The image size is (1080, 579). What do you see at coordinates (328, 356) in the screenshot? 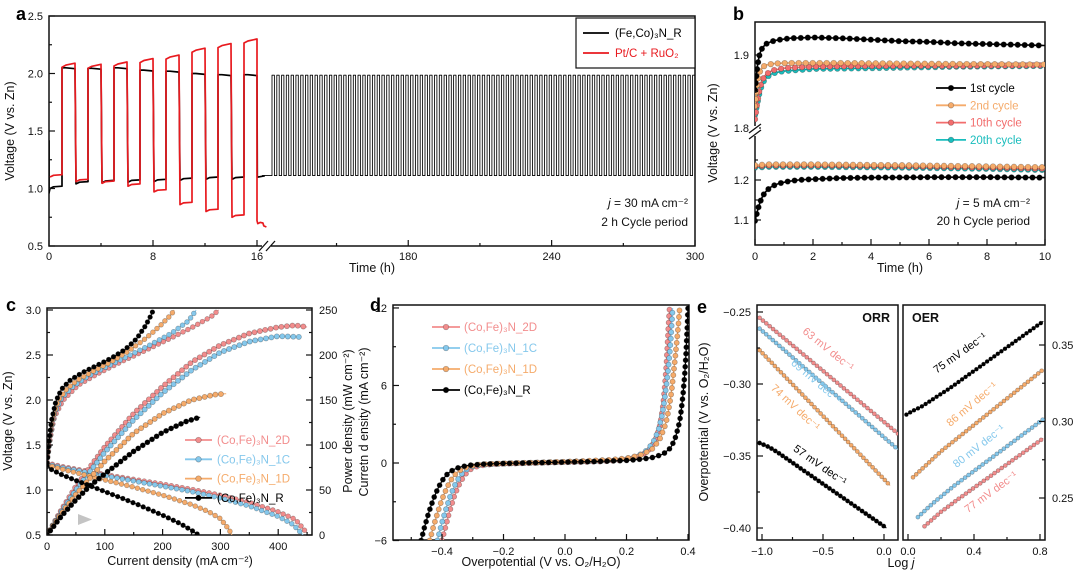
I see `y2-tick-label: 200` at bounding box center [328, 356].